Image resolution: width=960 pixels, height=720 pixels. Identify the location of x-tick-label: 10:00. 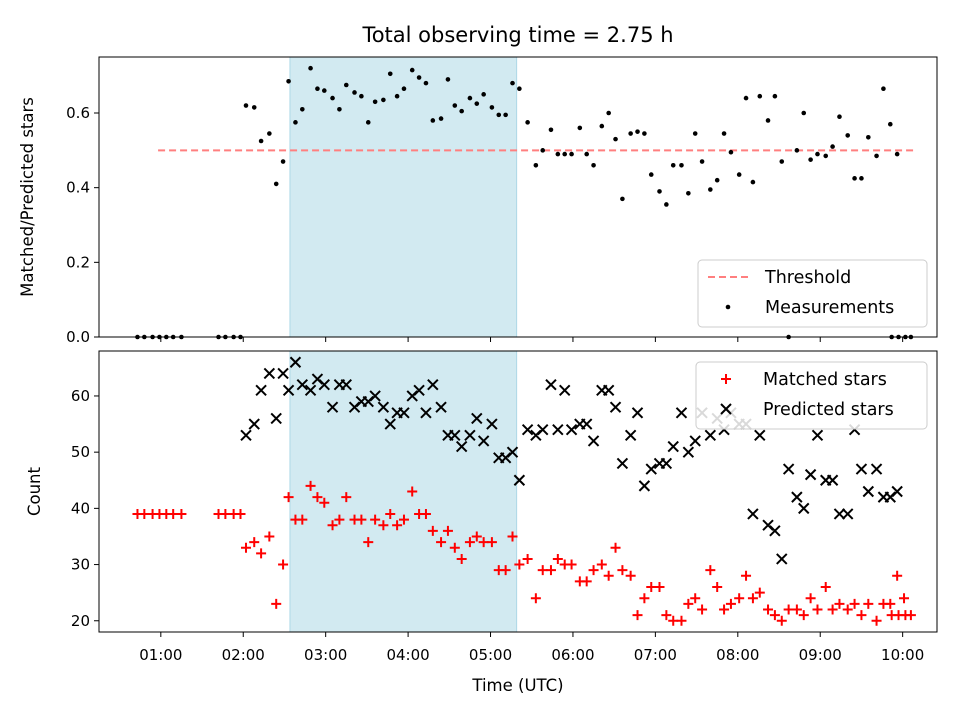
(902, 655).